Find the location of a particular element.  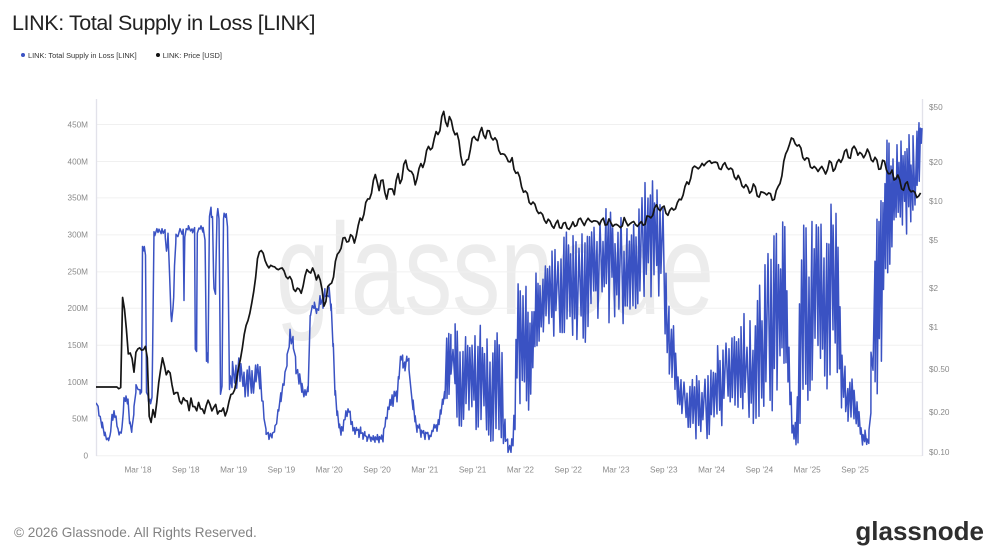

svg-text: $5 is located at coordinates (934, 240).